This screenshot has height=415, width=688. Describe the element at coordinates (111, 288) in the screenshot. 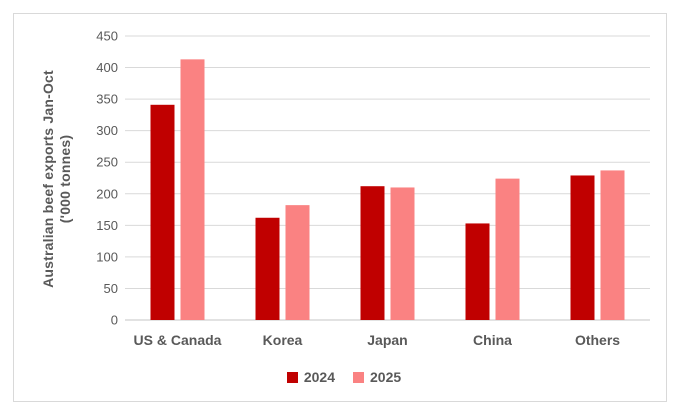

I see `y-tick-label-50: 50` at that location.